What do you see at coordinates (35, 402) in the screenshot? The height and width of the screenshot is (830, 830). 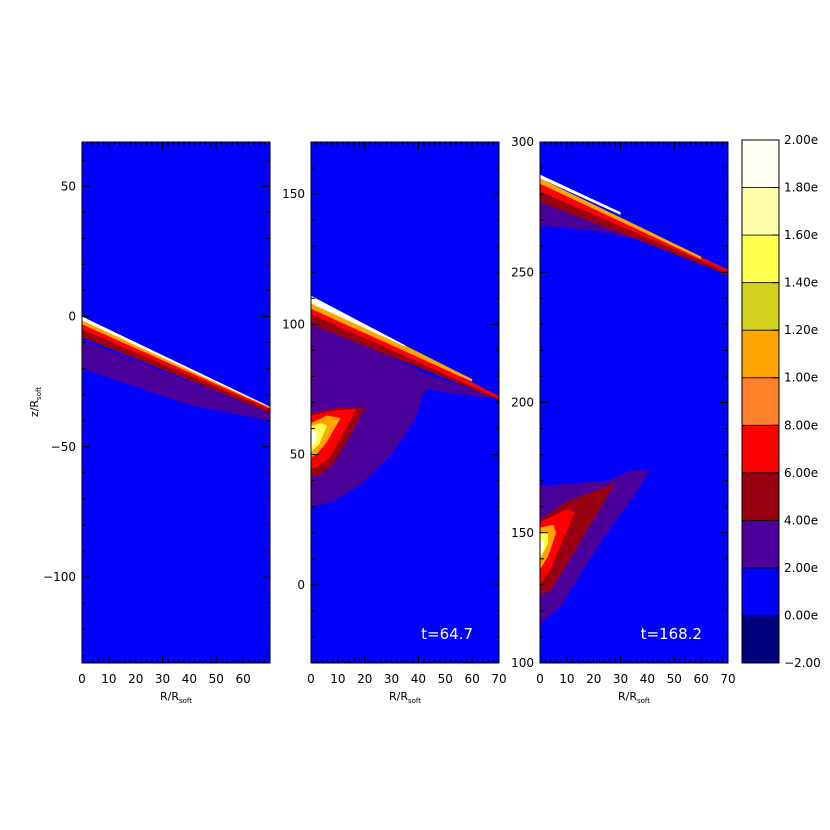 I see `y-axis-label: z/Rsoft` at bounding box center [35, 402].